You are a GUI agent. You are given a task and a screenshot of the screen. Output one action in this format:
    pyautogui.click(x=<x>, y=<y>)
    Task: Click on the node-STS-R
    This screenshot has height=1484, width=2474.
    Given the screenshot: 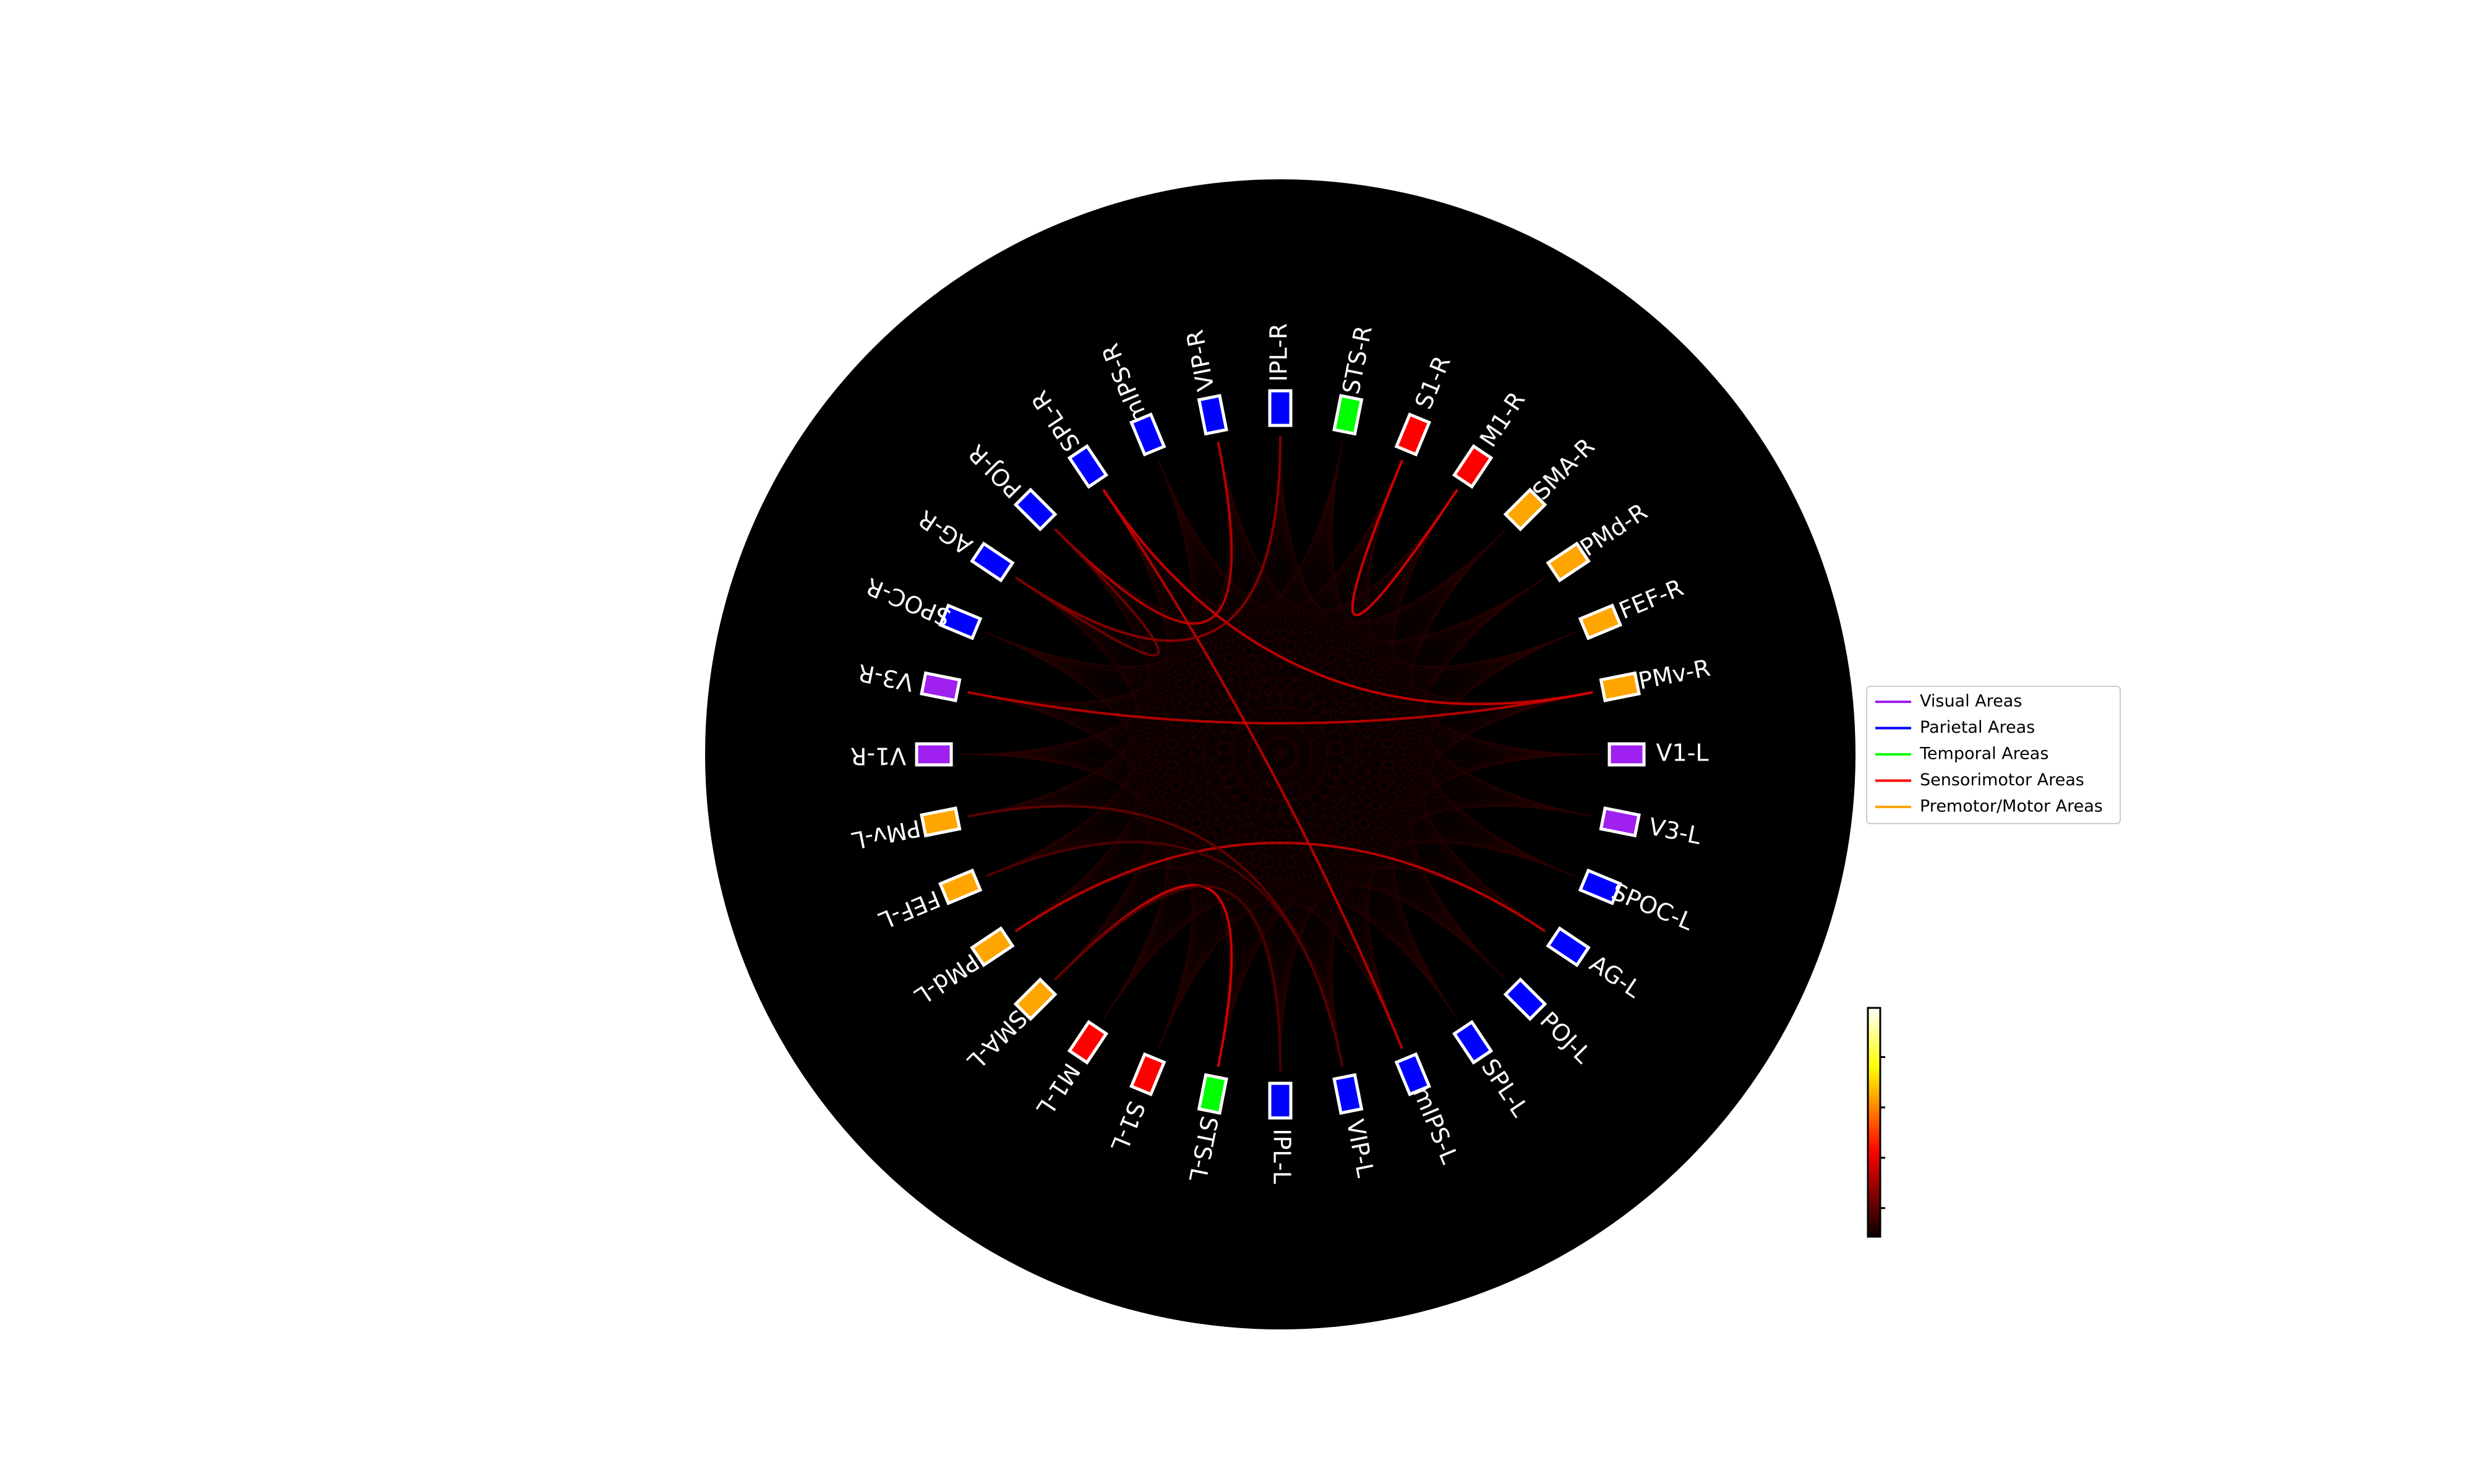 What is the action you would take?
    pyautogui.click(x=1348, y=415)
    